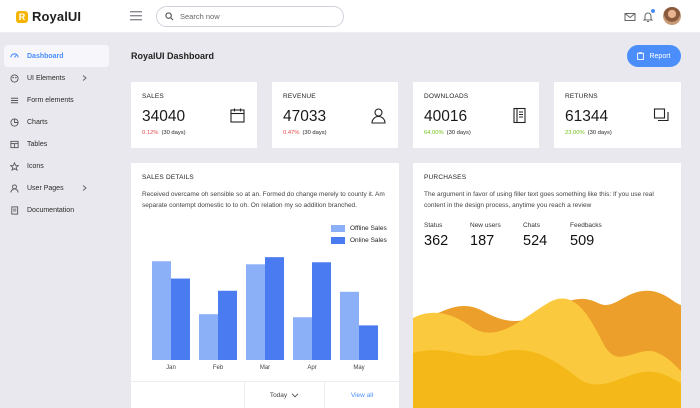 The width and height of the screenshot is (700, 408). I want to click on x-tick-label: Jan, so click(171, 368).